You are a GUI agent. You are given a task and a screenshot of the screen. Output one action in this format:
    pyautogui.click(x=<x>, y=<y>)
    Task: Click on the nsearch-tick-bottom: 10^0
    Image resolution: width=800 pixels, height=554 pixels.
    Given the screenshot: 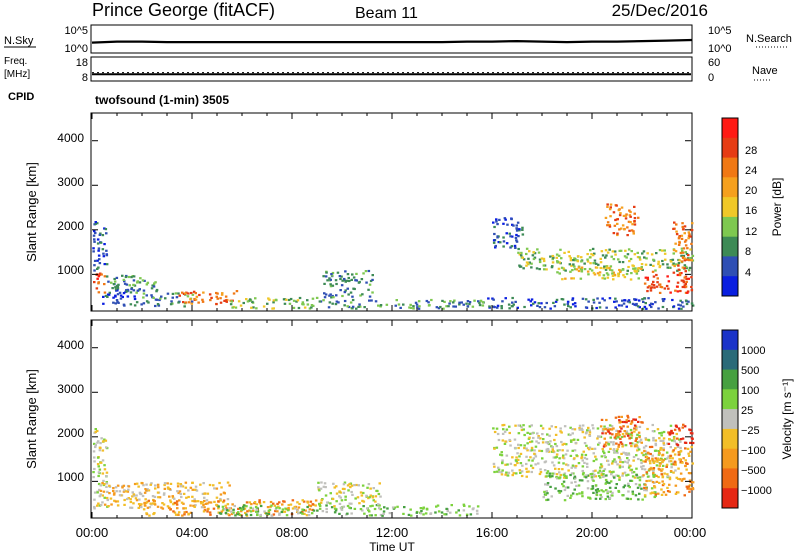 What is the action you would take?
    pyautogui.click(x=720, y=49)
    